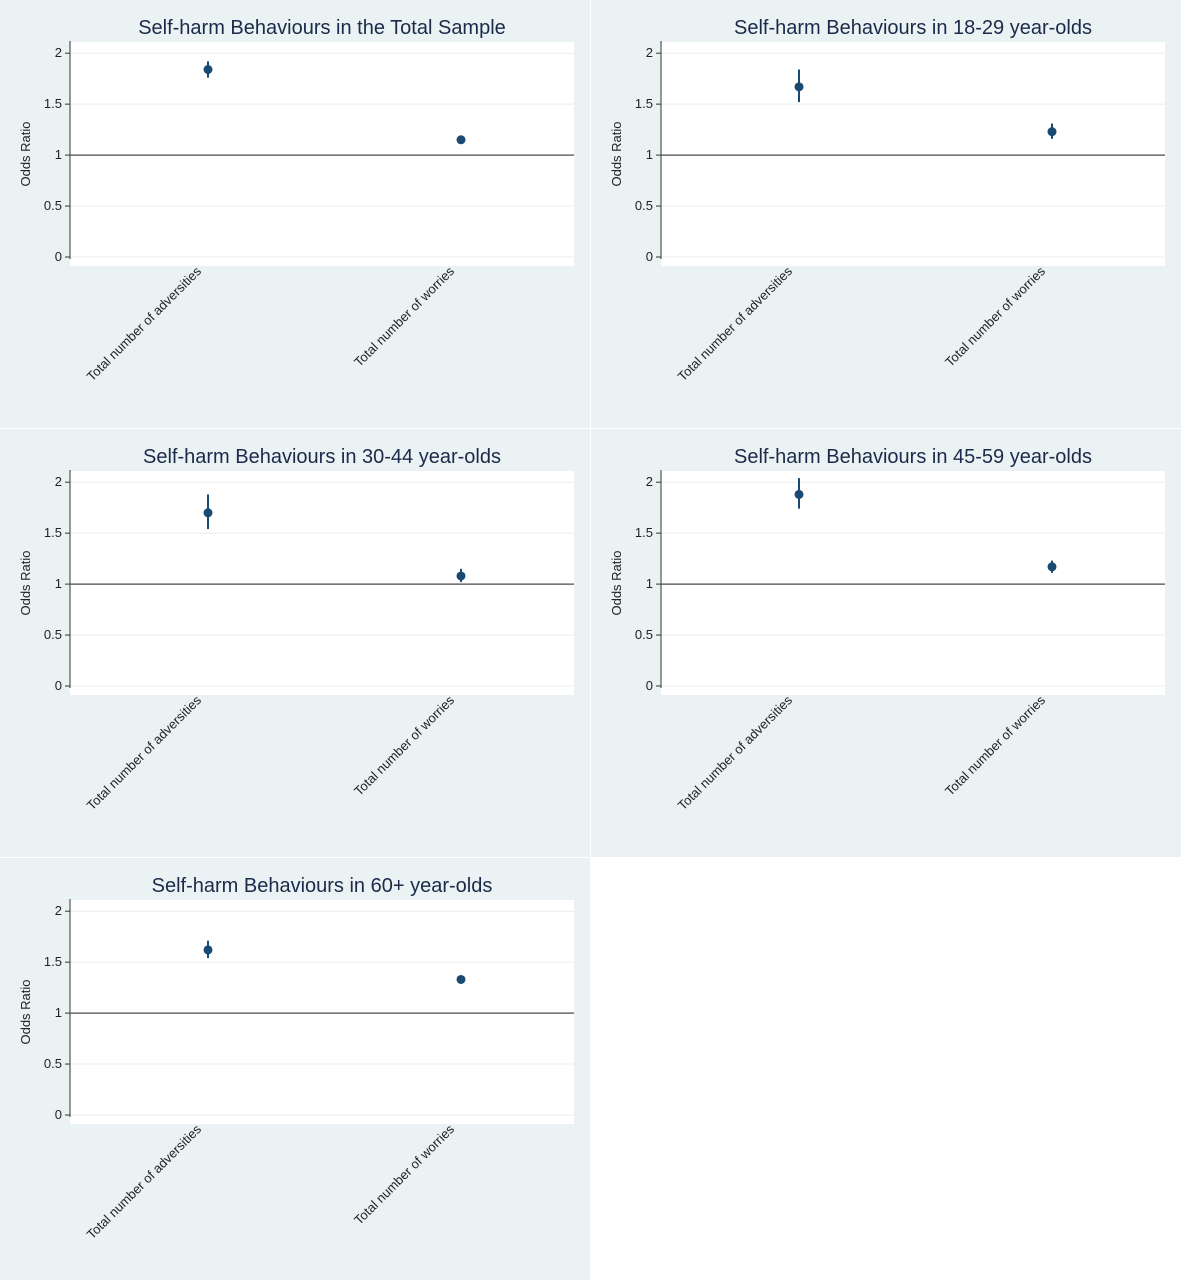 This screenshot has height=1280, width=1181. What do you see at coordinates (322, 457) in the screenshot?
I see `chart-title: Self-harm Behaviours in 30-44 year-olds` at bounding box center [322, 457].